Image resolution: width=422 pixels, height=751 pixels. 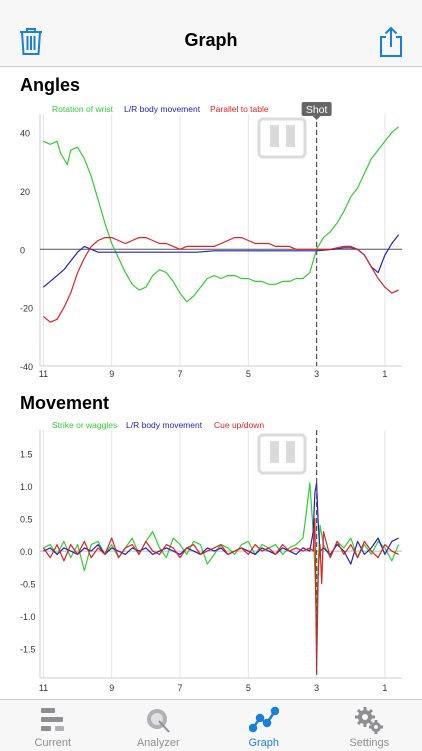 I want to click on y-tick-label: -1.5, so click(x=28, y=650).